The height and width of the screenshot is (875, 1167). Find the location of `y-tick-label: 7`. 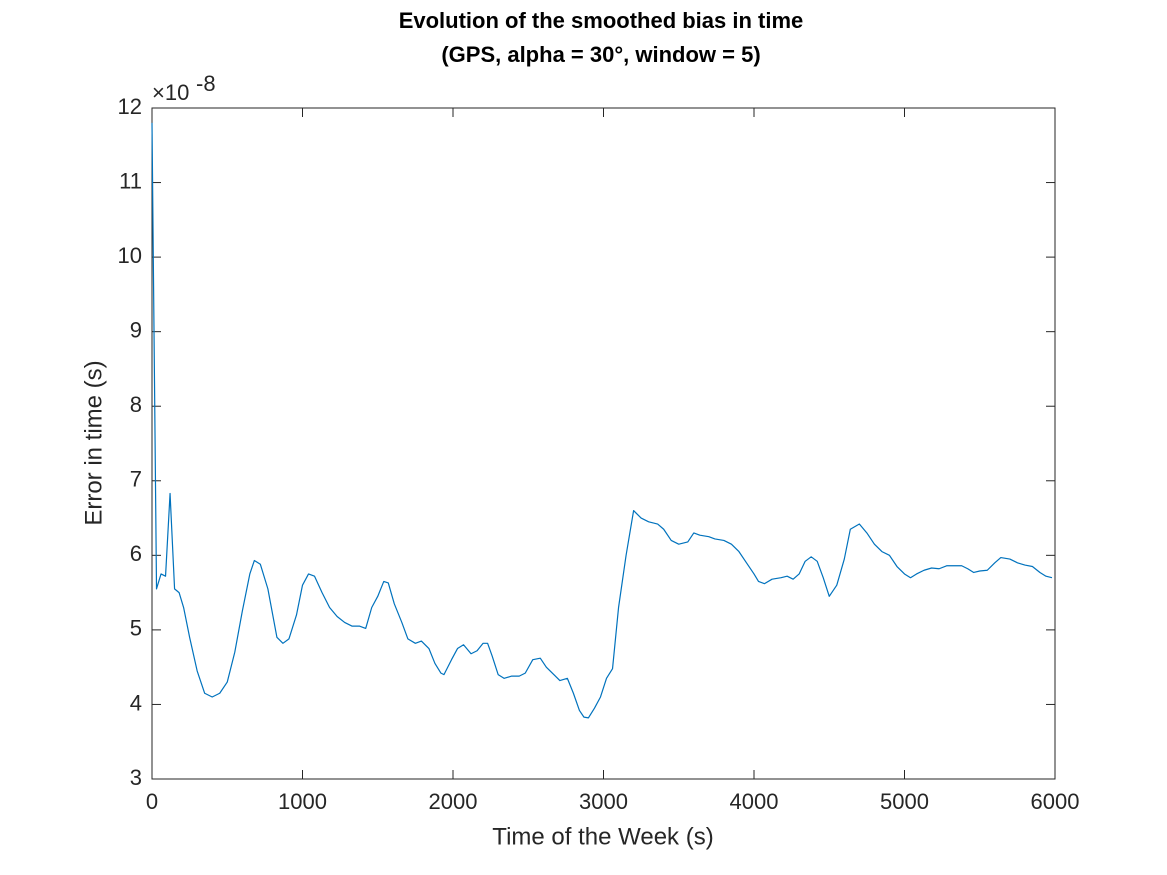

y-tick-label: 7 is located at coordinates (136, 479).